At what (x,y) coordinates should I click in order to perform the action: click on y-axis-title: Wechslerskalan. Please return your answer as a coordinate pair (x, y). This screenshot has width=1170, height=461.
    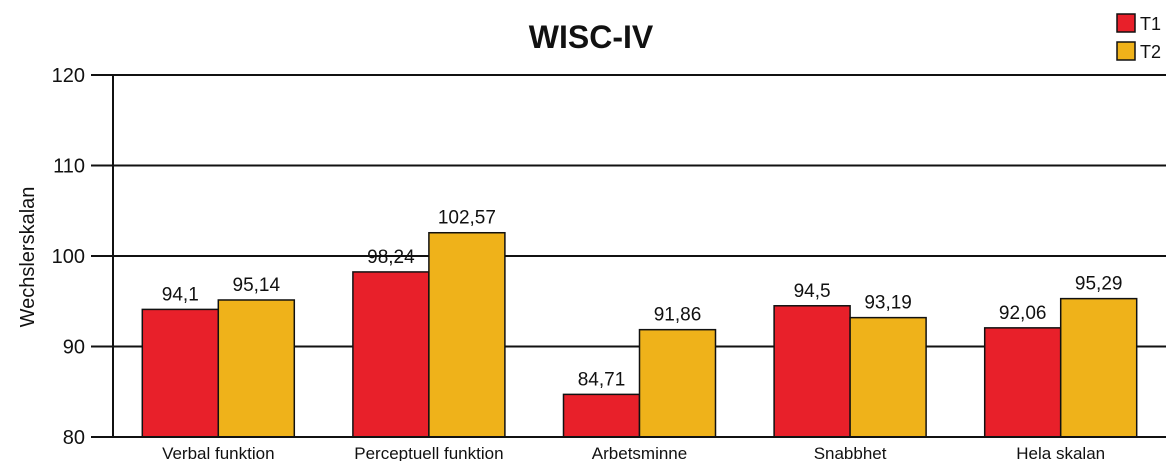
    Looking at the image, I should click on (28, 257).